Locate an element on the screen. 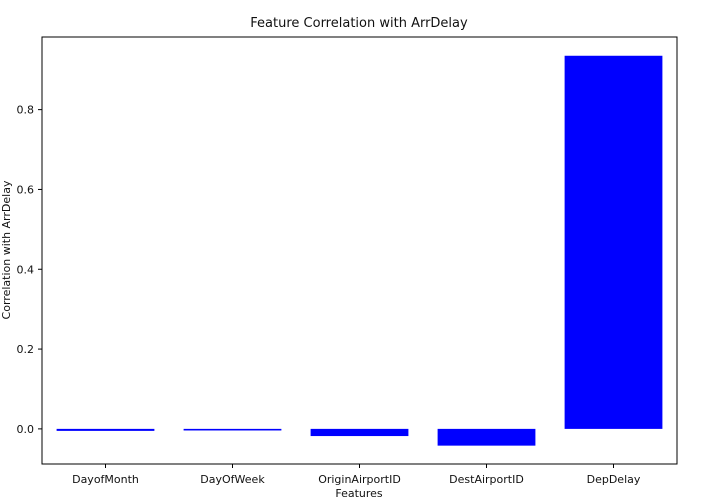 The image size is (721, 498). x-tick-label: OriginAirportID is located at coordinates (359, 479).